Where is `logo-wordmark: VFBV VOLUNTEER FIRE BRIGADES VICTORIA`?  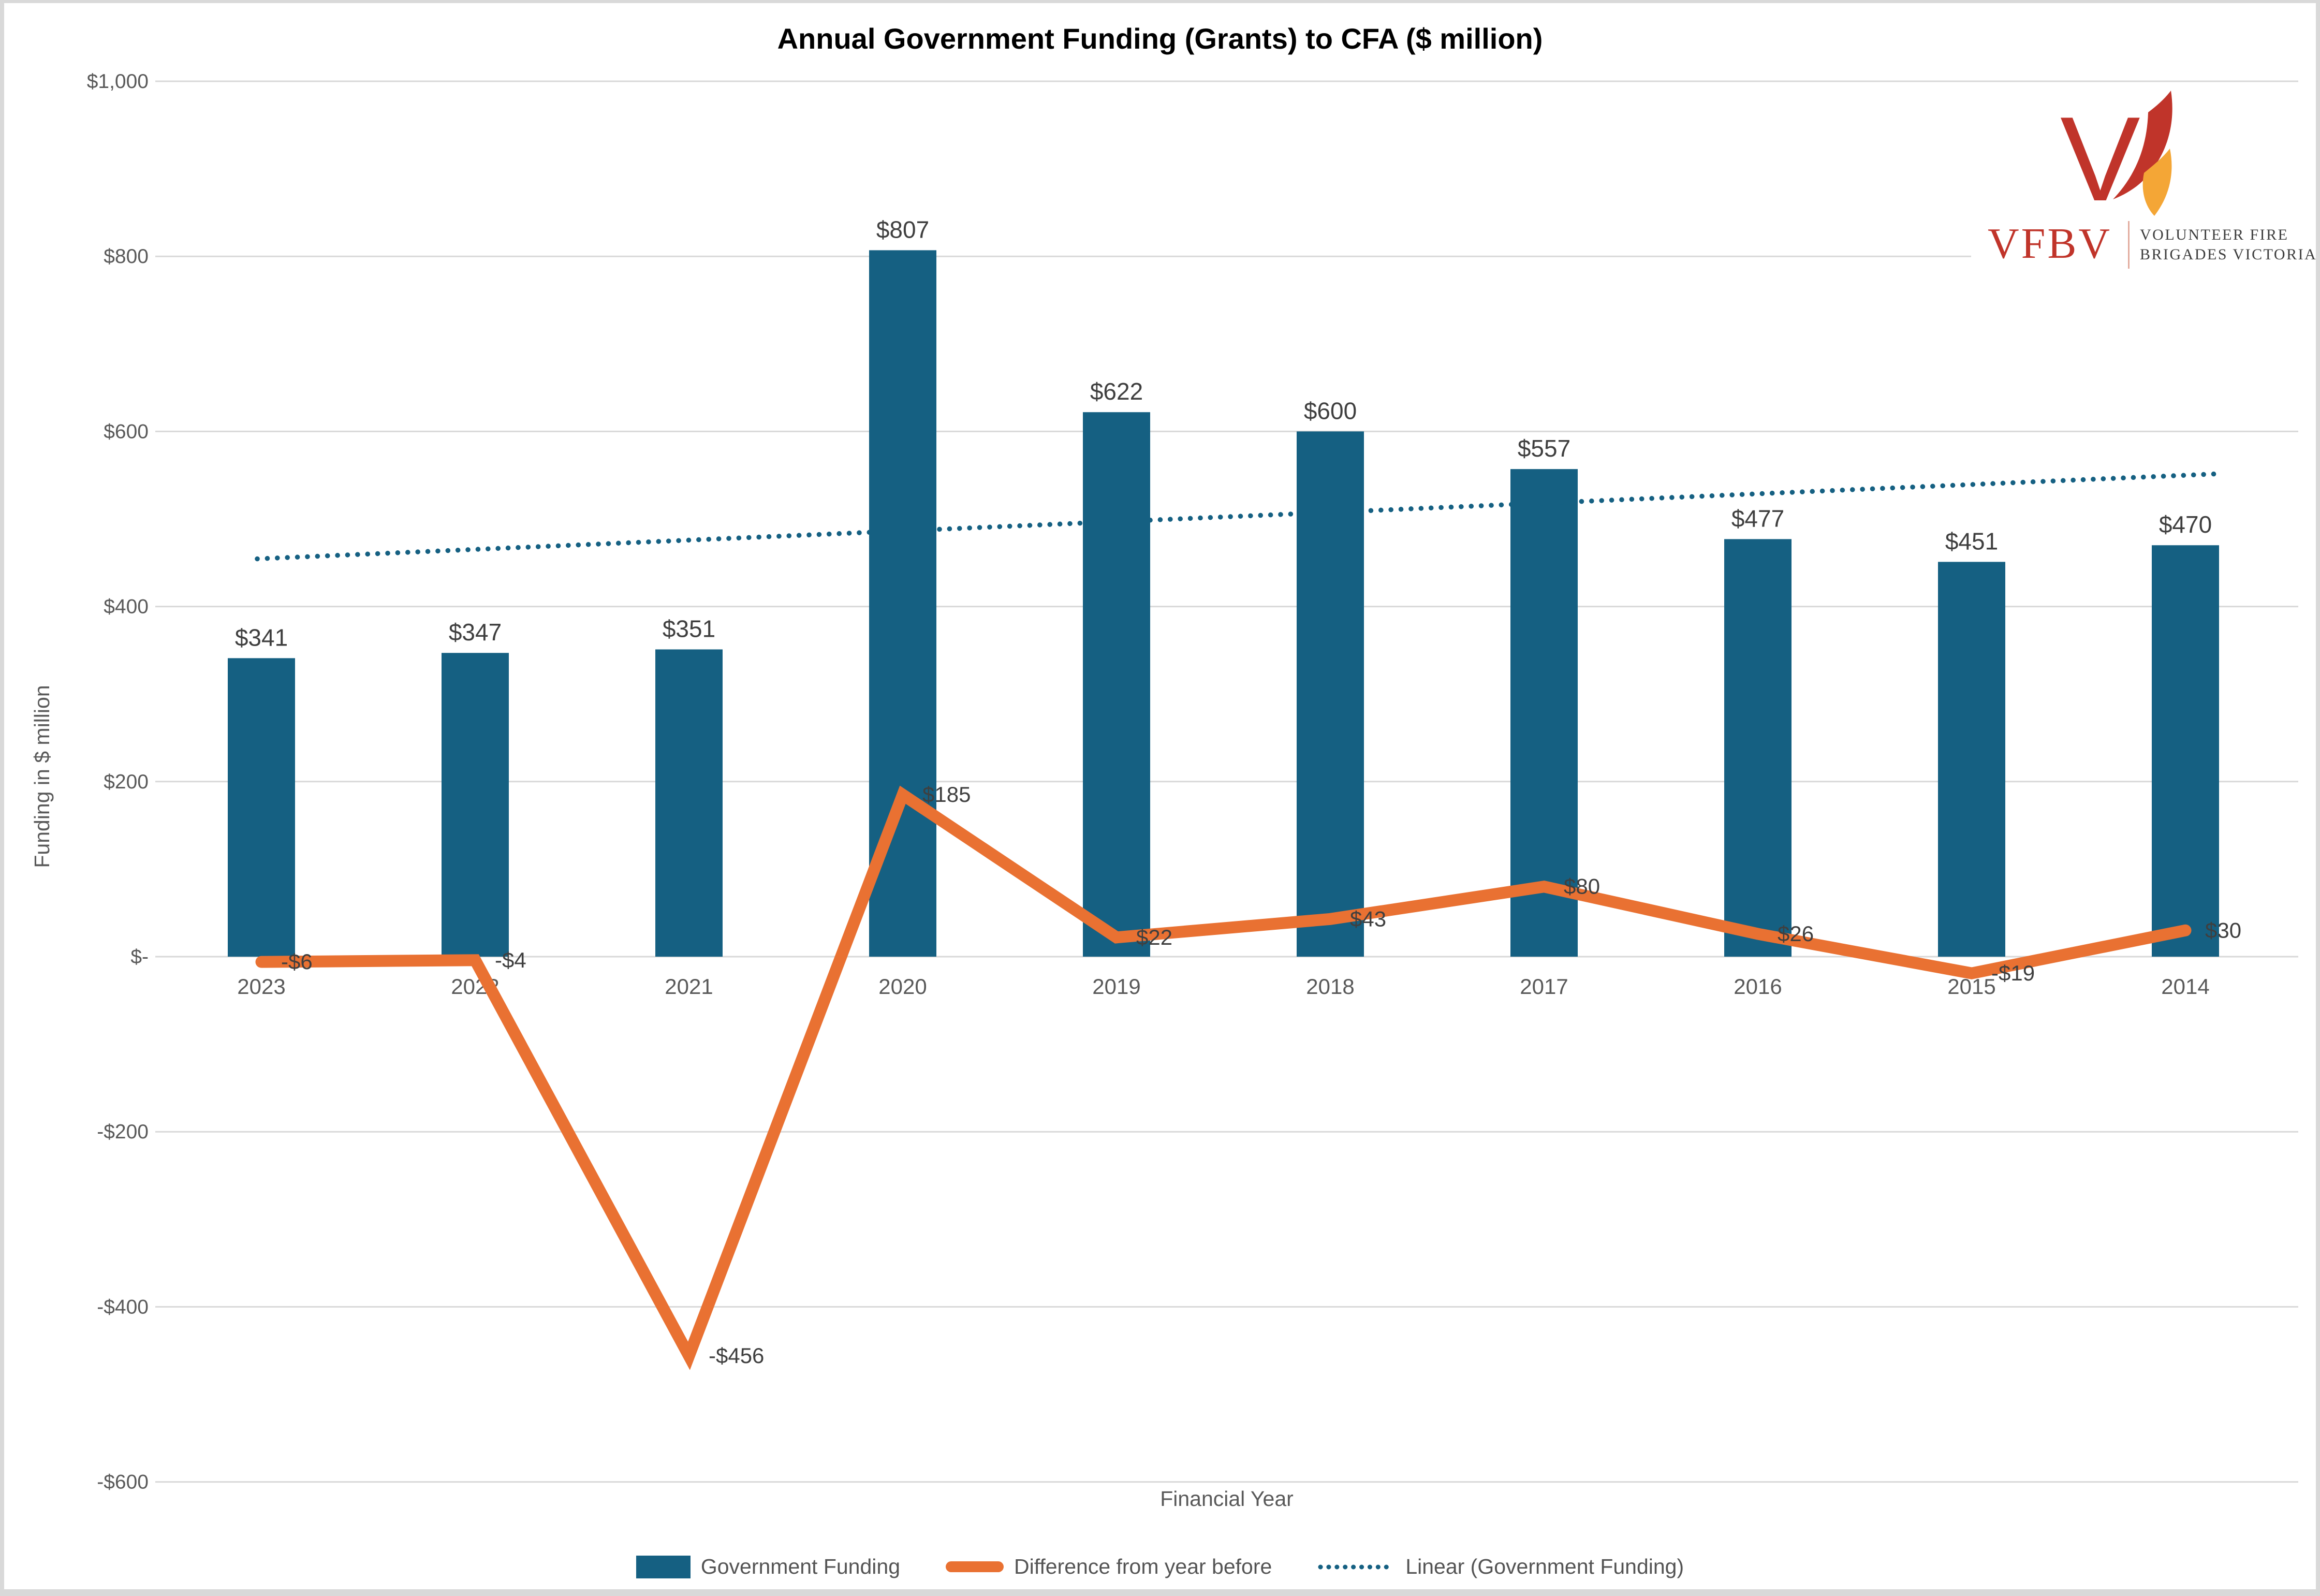 logo-wordmark: VFBV VOLUNTEER FIRE BRIGADES VICTORIA is located at coordinates (2143, 245).